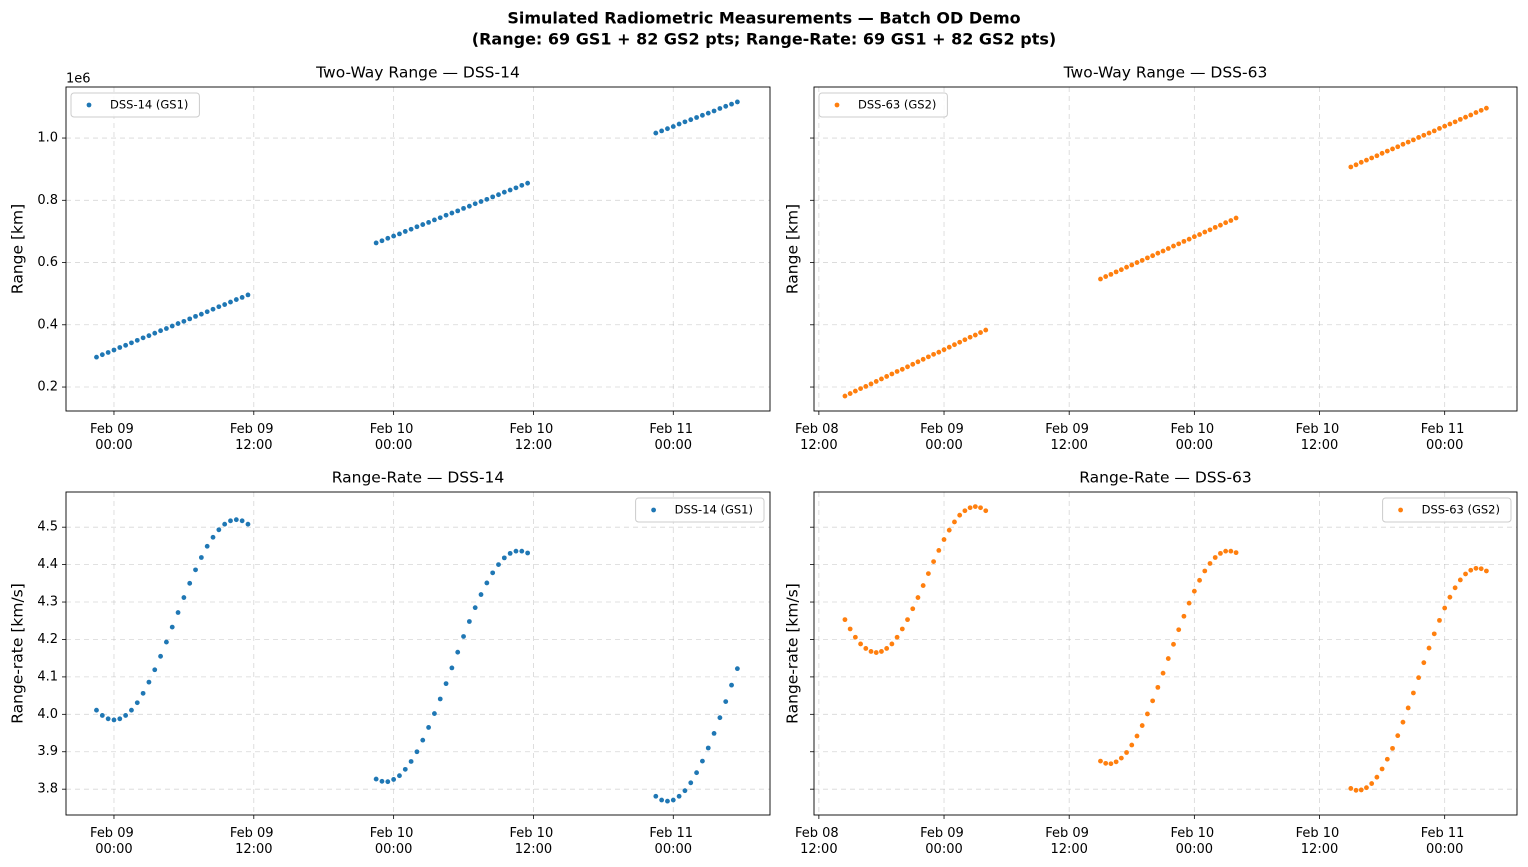 The image size is (1528, 867). I want to click on legend: DSS-14 (GS1), so click(700, 510).